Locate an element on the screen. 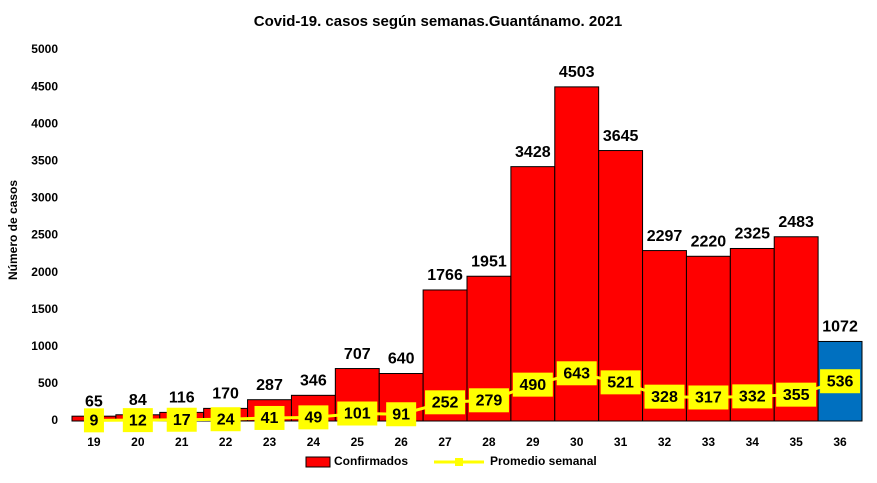 This screenshot has height=483, width=877. bar-value-label: 84 is located at coordinates (138, 400).